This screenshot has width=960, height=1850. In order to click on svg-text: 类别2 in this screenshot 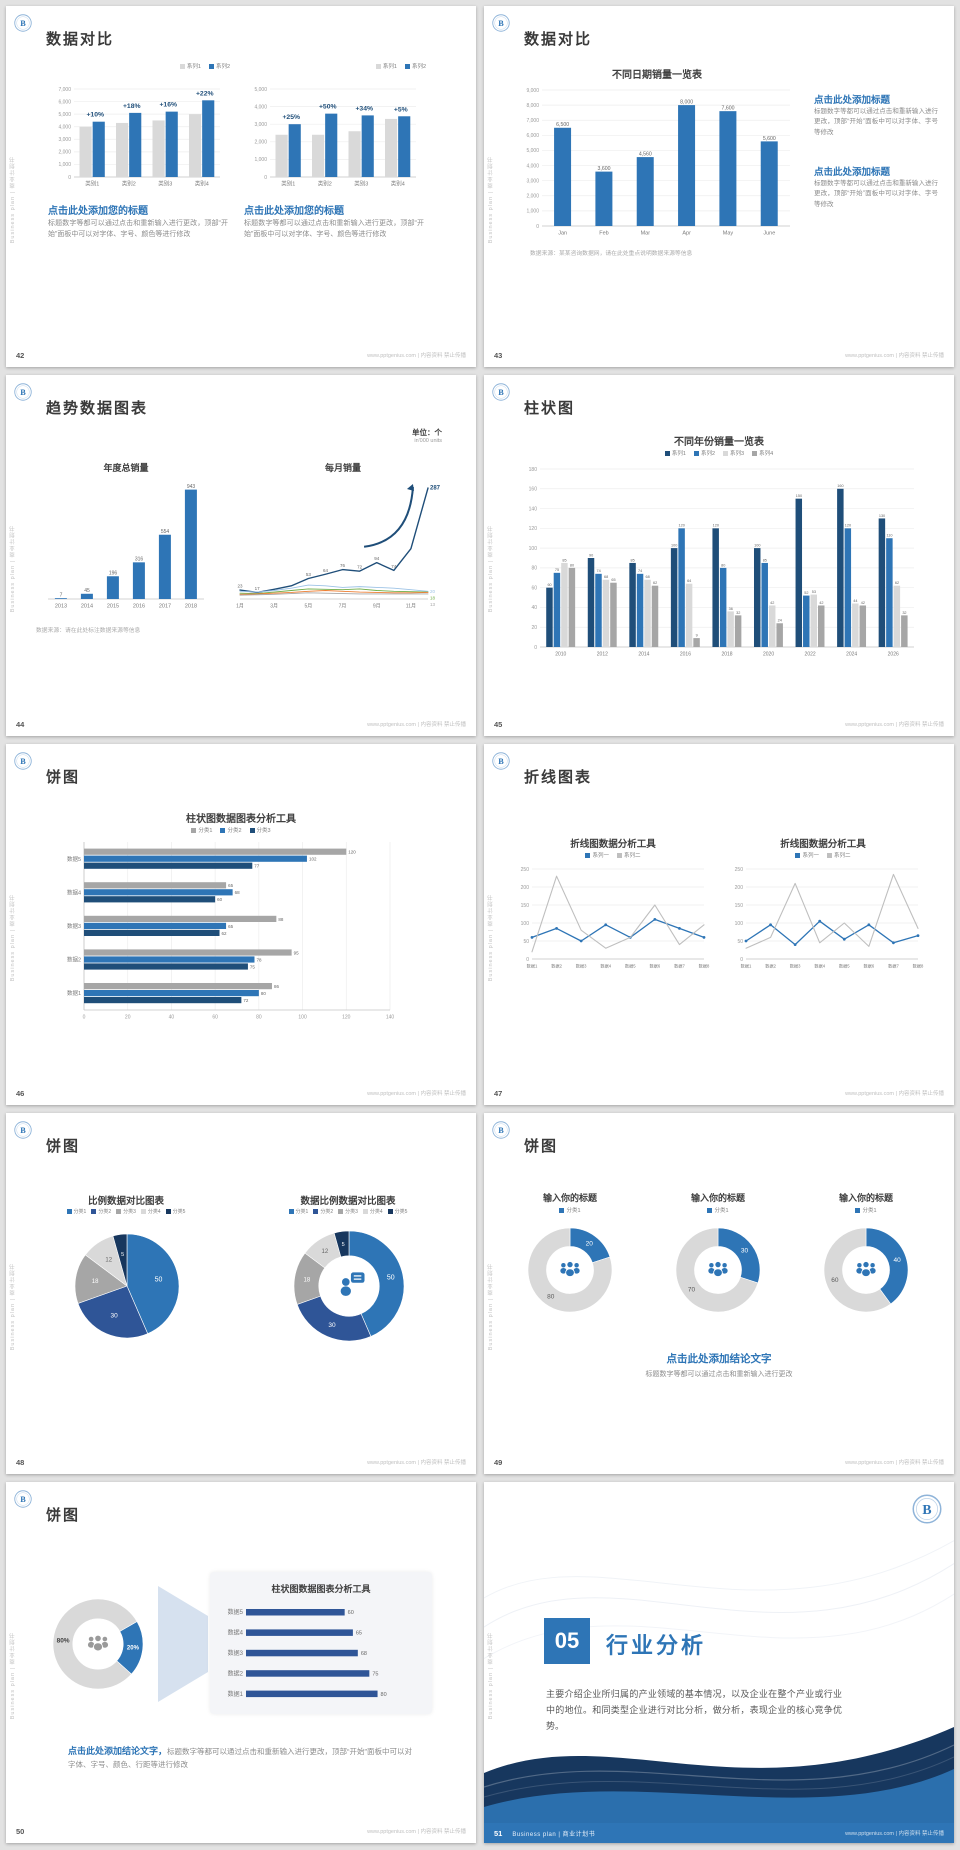, I will do `click(129, 184)`.